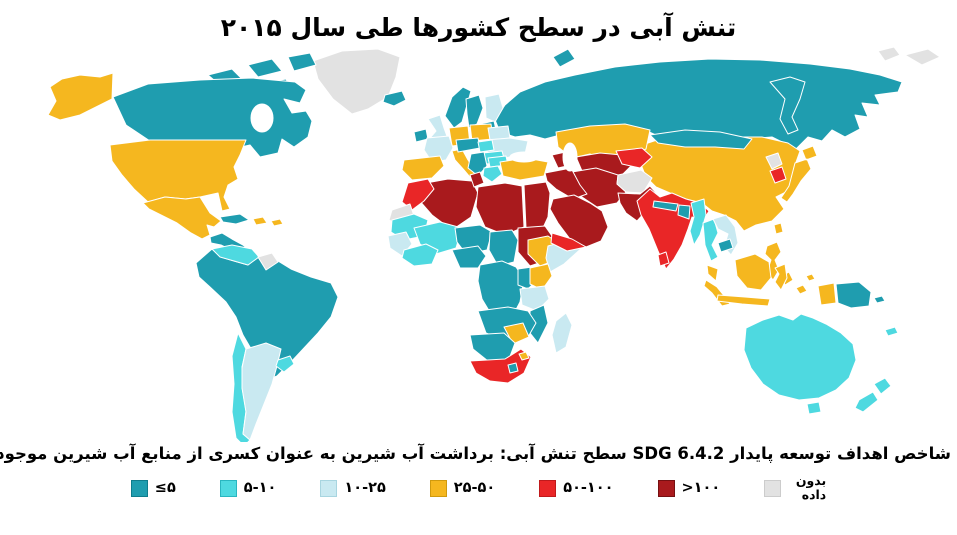  What do you see at coordinates (879, 299) in the screenshot?
I see `region-solomon-islands` at bounding box center [879, 299].